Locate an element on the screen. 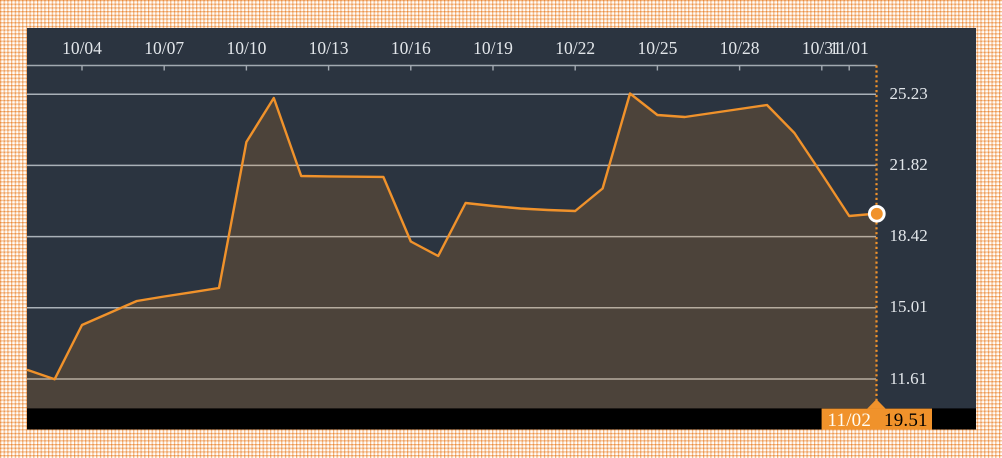  svg-text: 10/07 is located at coordinates (164, 48).